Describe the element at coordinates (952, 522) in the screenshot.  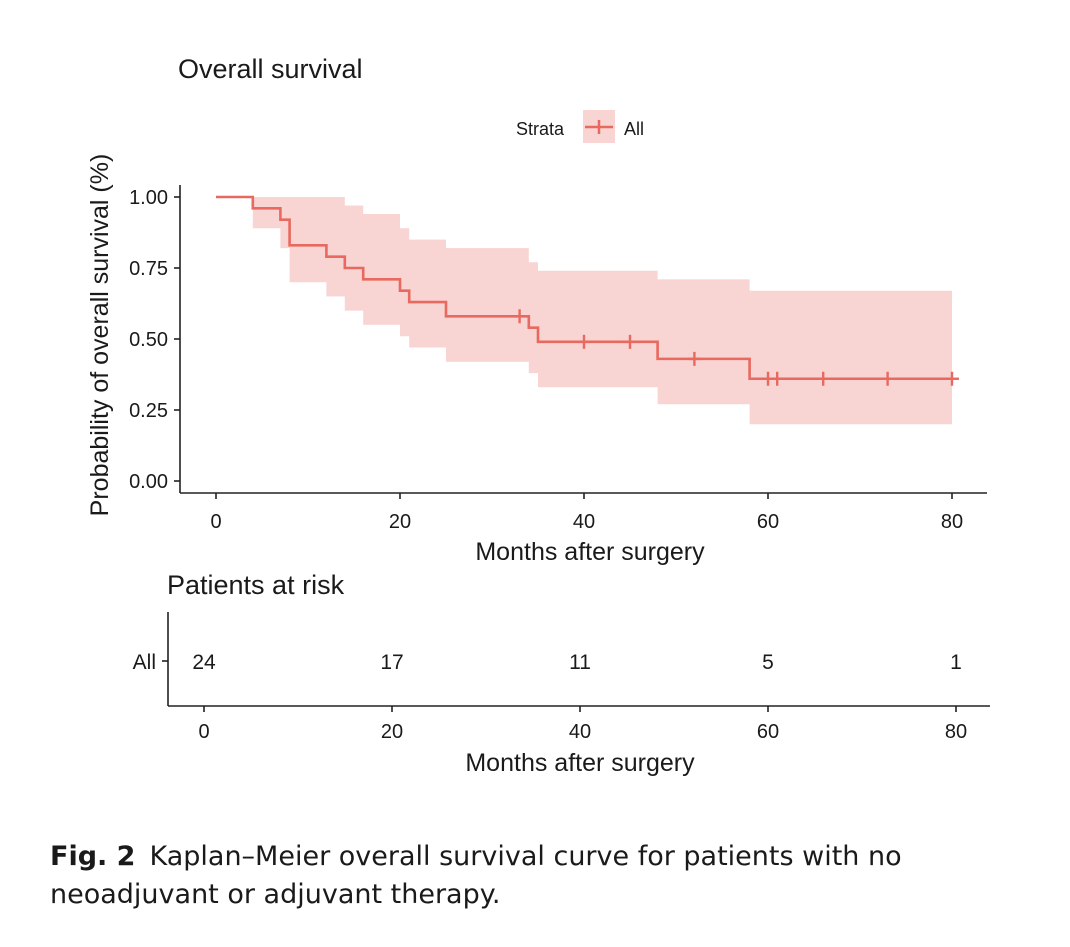
I see `x-tick-label: 80` at that location.